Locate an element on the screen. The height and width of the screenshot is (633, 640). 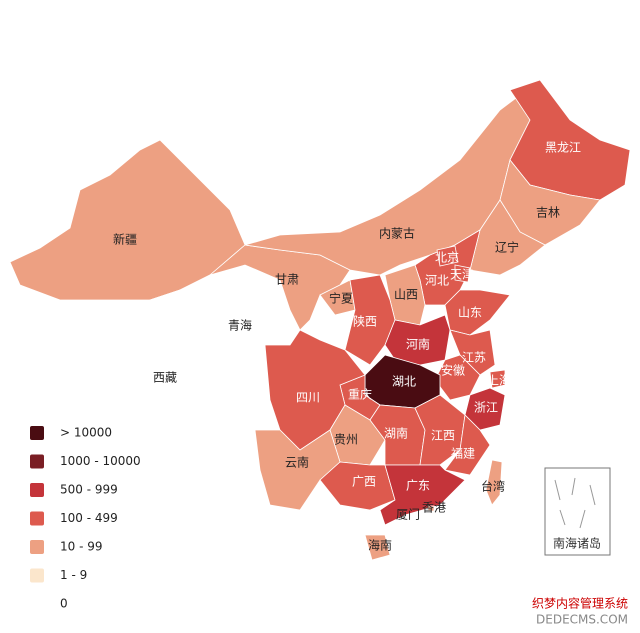
province-label: 黑龙江 is located at coordinates (563, 148).